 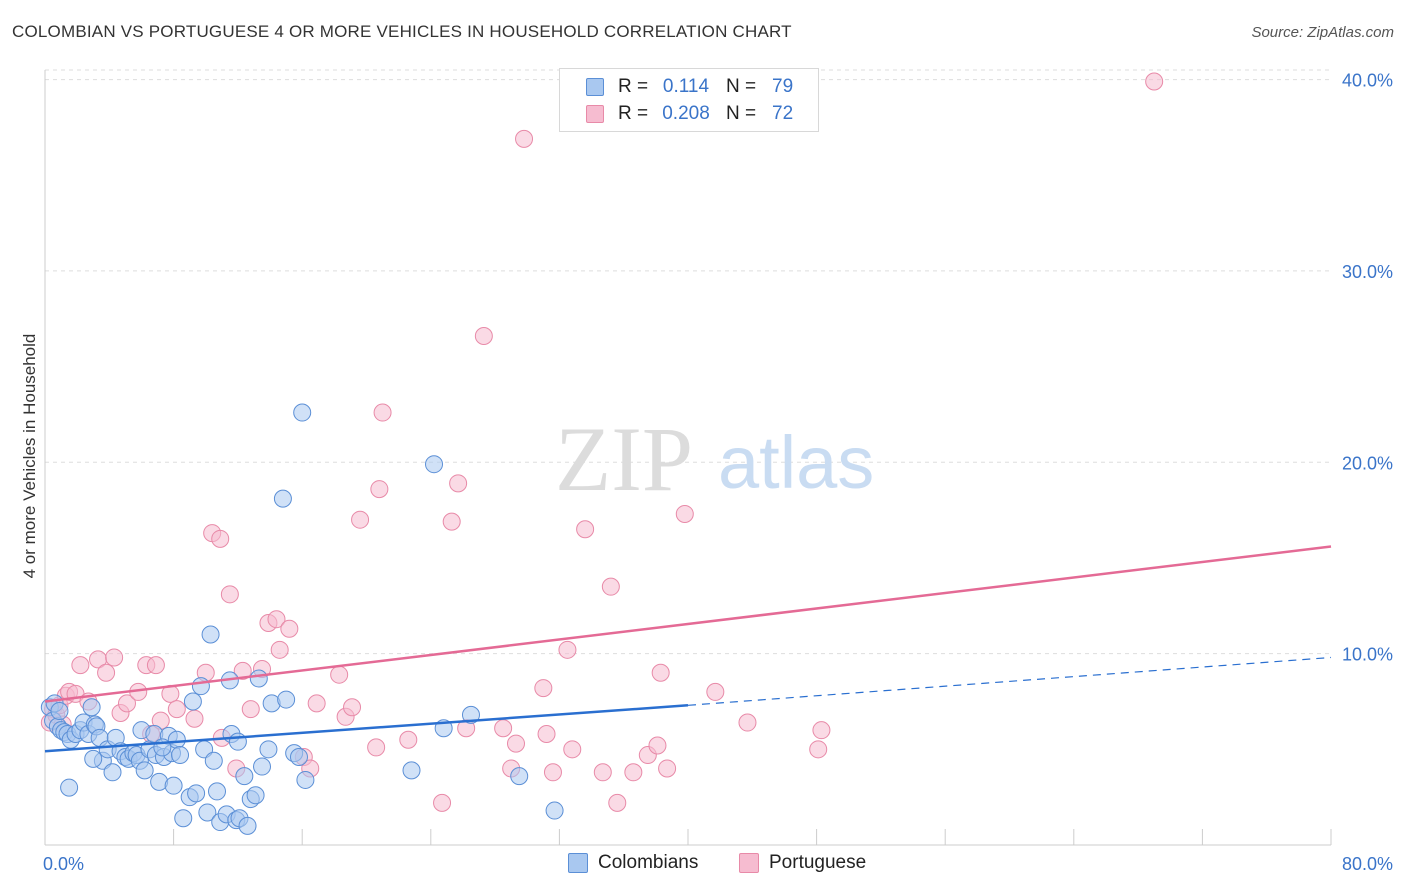 What do you see at coordinates (703, 864) in the screenshot?
I see `series-legend: Colombians Portuguese` at bounding box center [703, 864].